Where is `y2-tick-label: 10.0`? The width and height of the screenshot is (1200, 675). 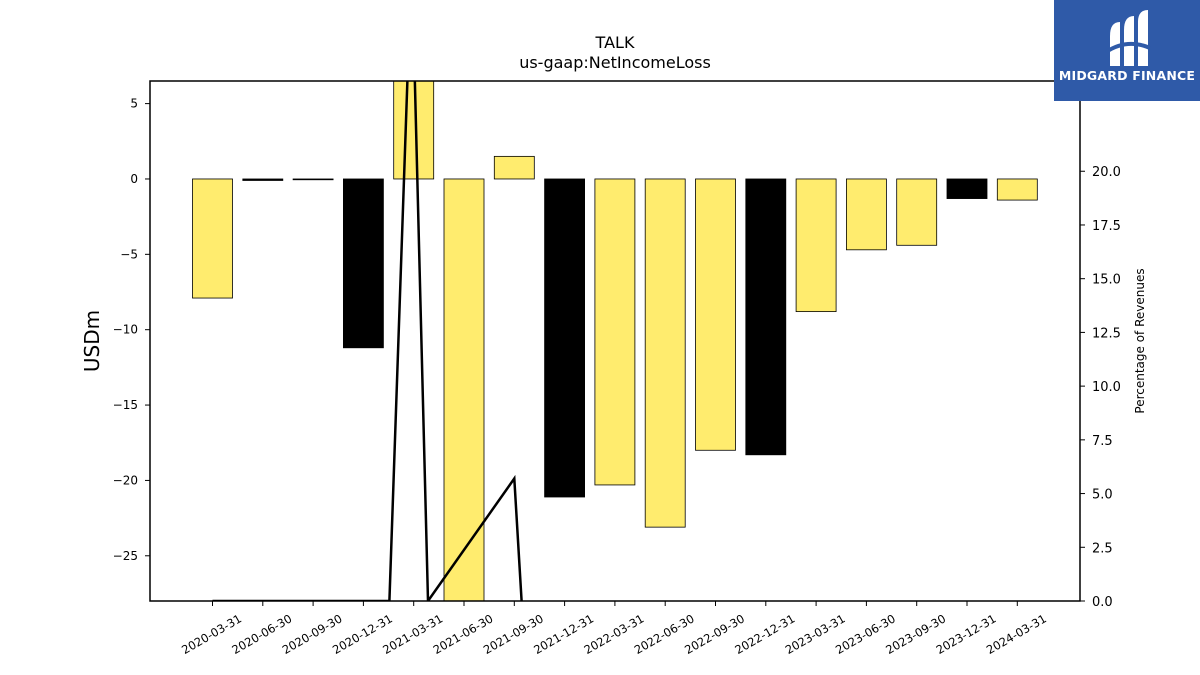 y2-tick-label: 10.0 is located at coordinates (1106, 387).